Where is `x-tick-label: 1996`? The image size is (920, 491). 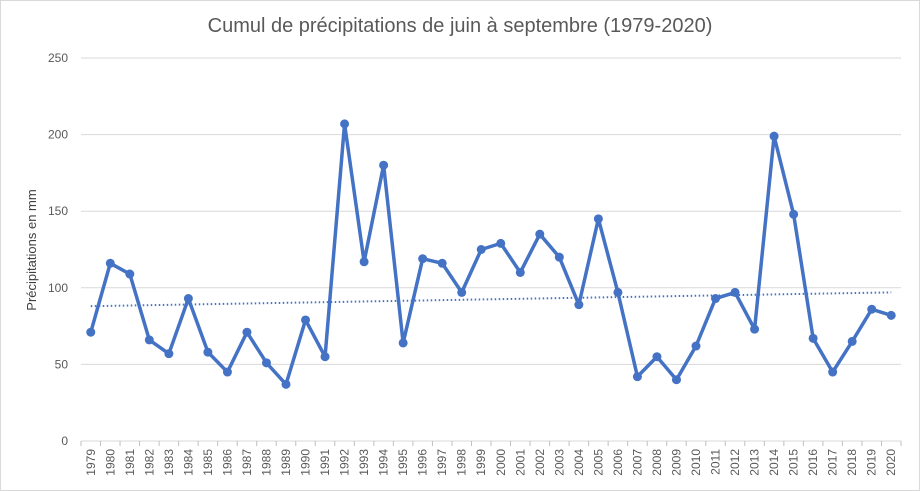 x-tick-label: 1996 is located at coordinates (423, 462).